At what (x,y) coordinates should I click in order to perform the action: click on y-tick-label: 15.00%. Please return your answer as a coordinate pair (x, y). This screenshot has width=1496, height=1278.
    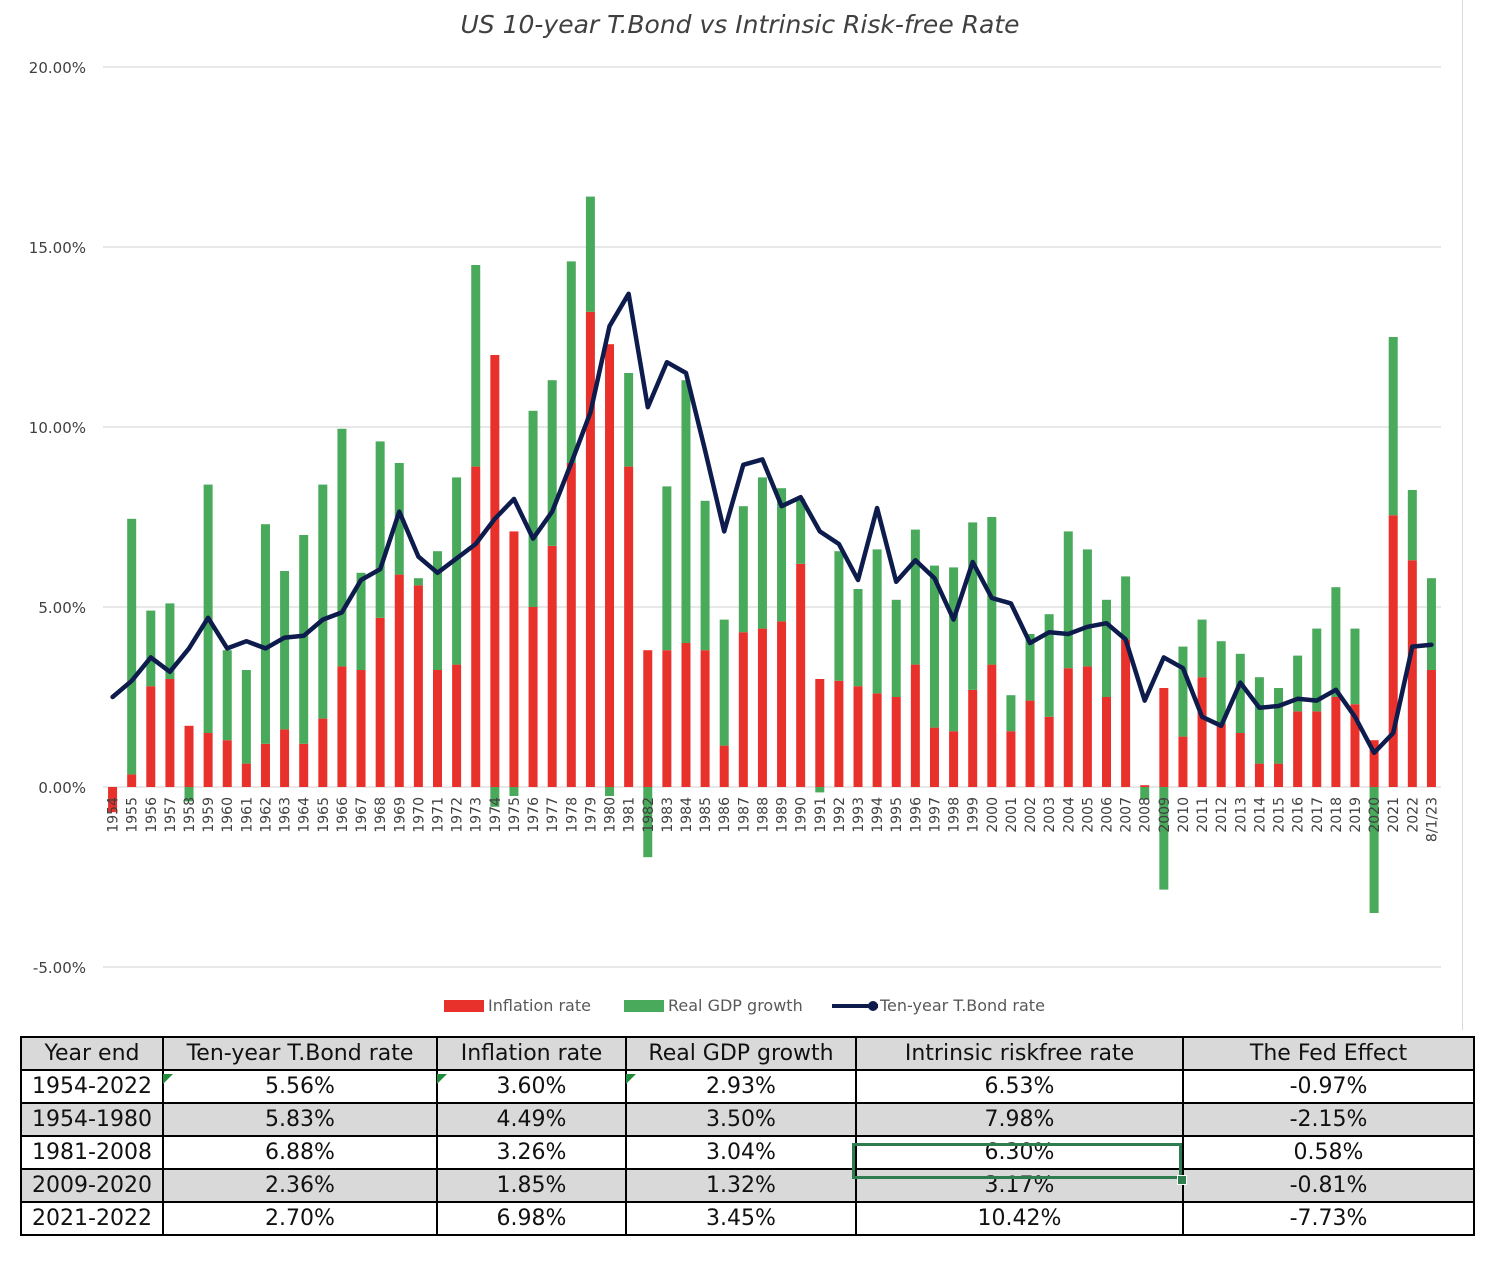
    Looking at the image, I should click on (57, 248).